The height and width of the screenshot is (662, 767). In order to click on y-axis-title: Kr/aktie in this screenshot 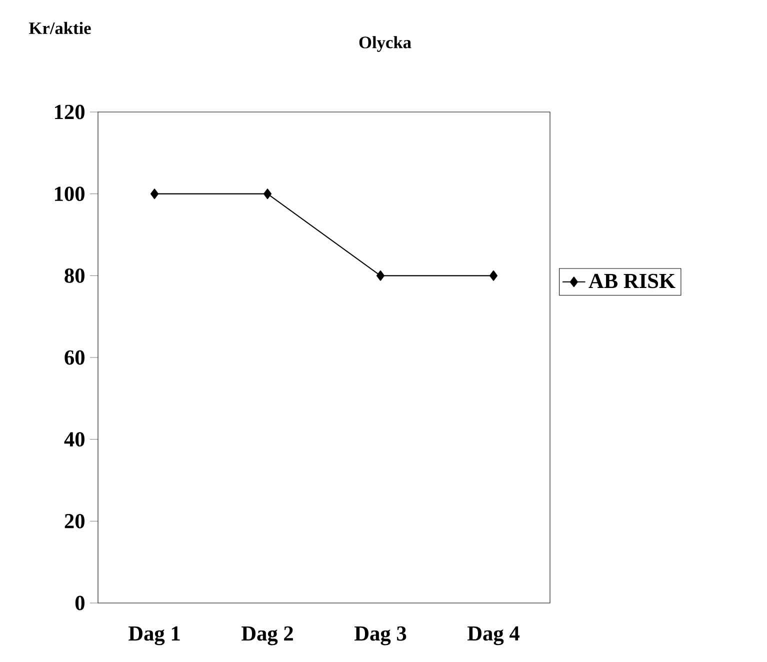, I will do `click(60, 28)`.